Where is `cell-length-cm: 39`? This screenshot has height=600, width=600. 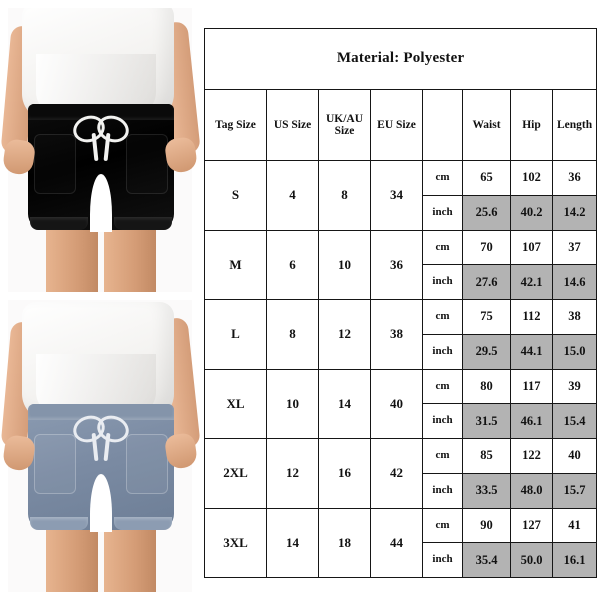
cell-length-cm: 39 is located at coordinates (574, 386).